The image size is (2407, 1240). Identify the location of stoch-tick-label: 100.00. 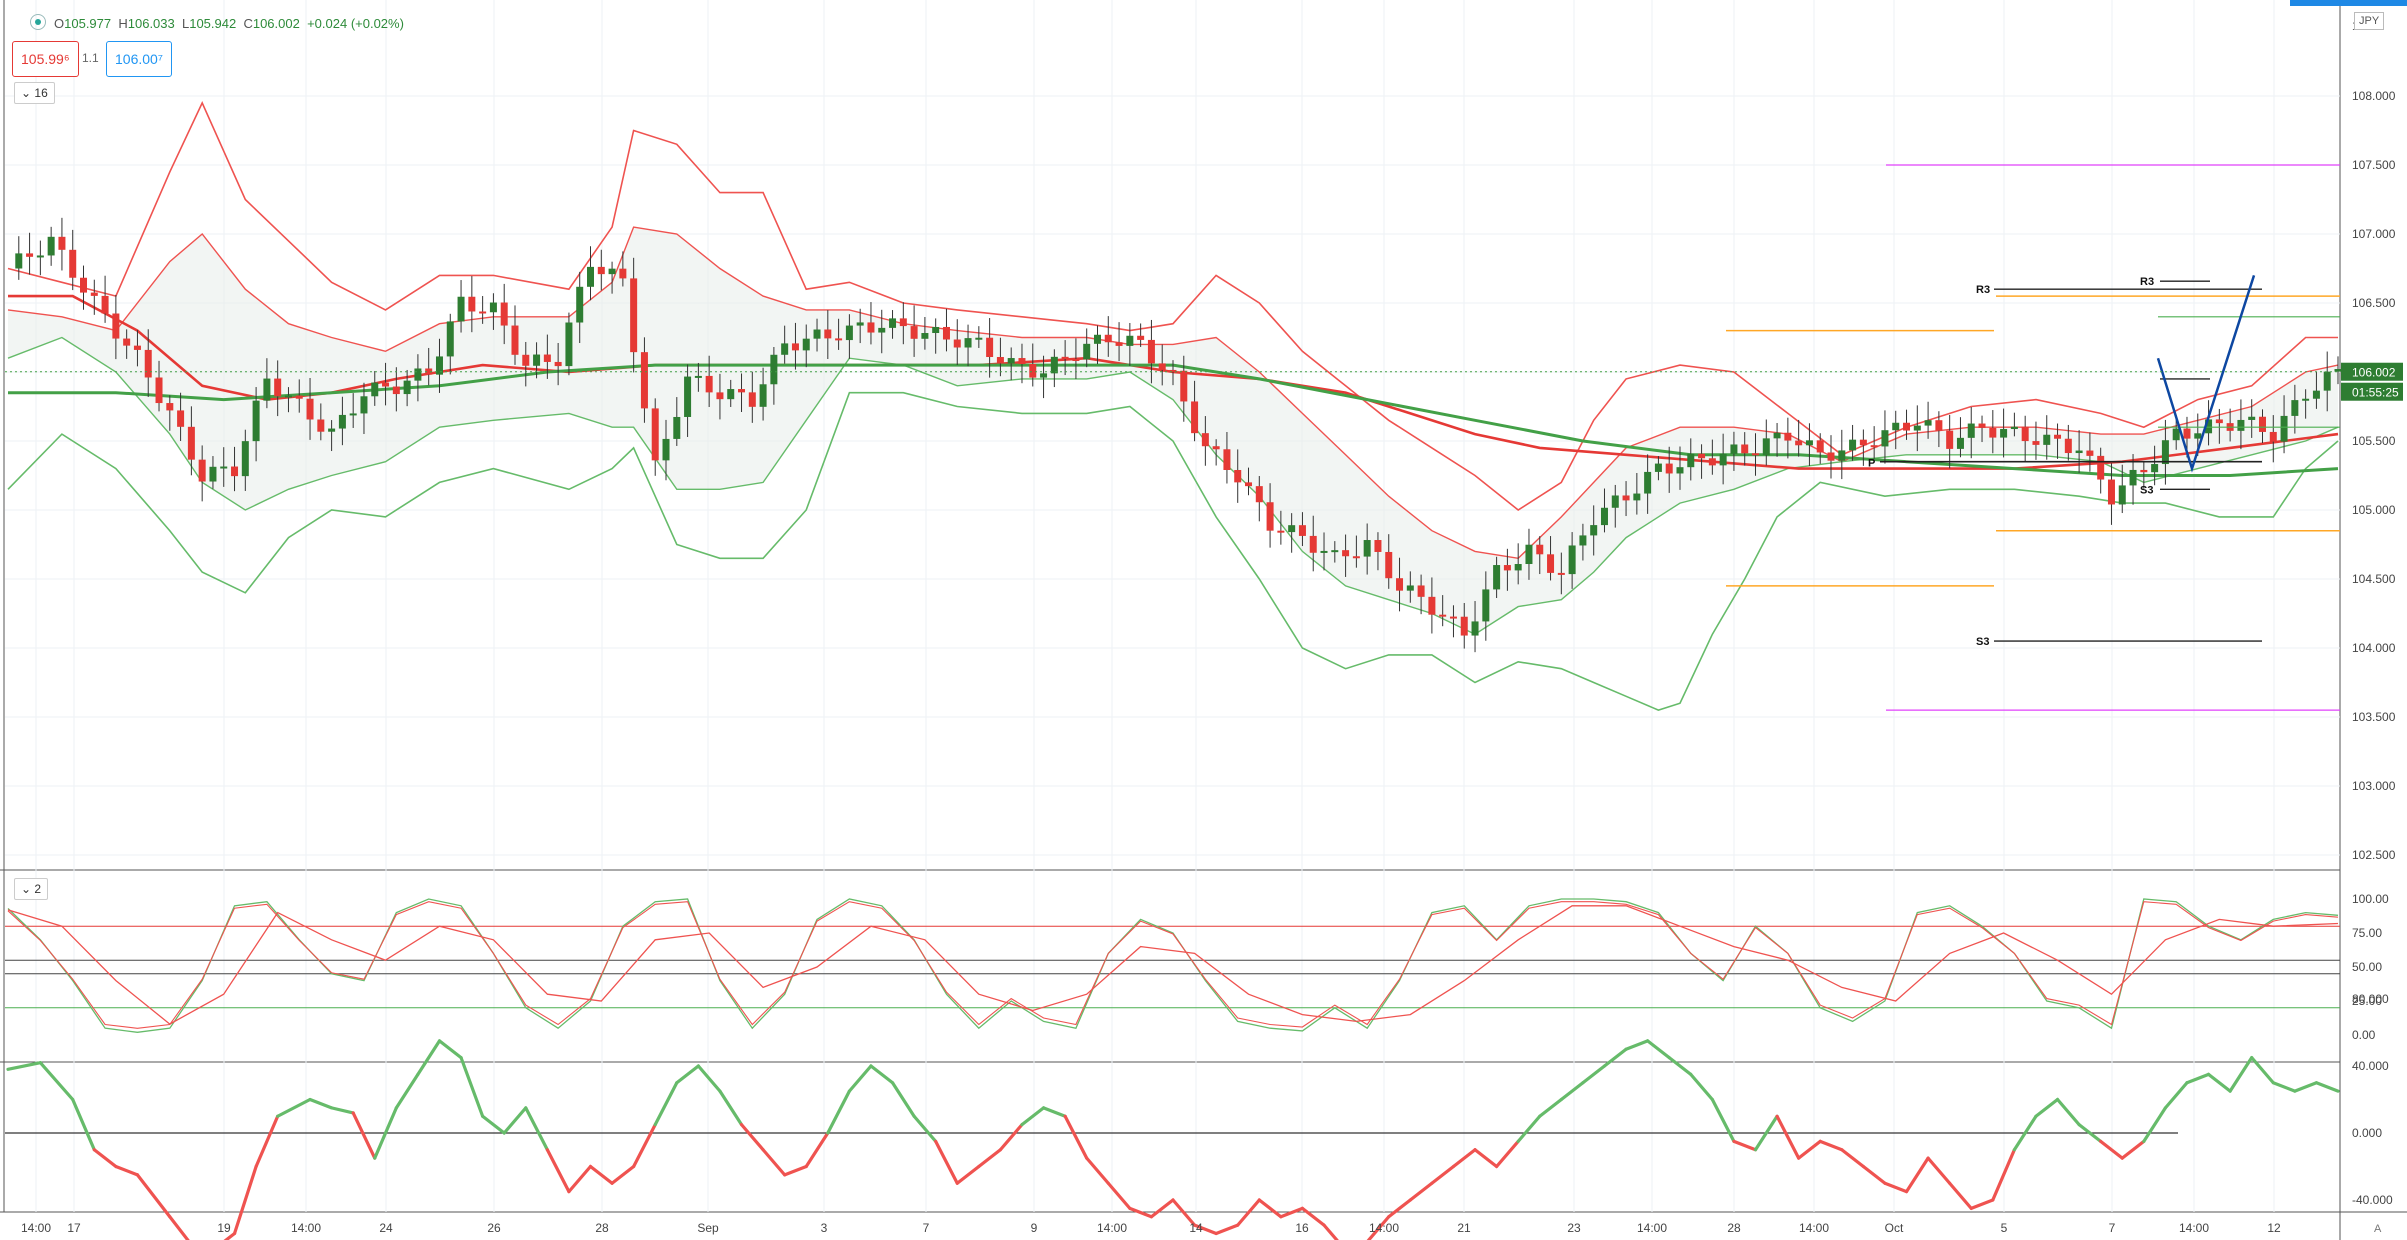
(2370, 899).